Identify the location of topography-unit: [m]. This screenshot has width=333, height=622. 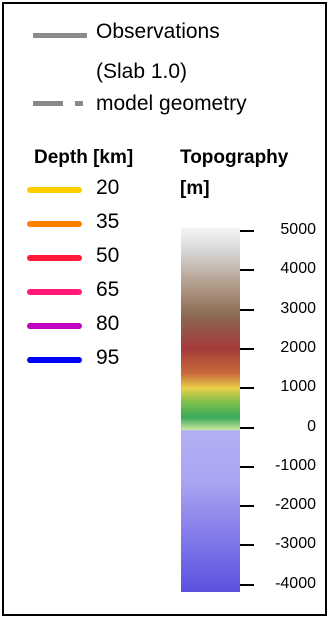
(195, 188).